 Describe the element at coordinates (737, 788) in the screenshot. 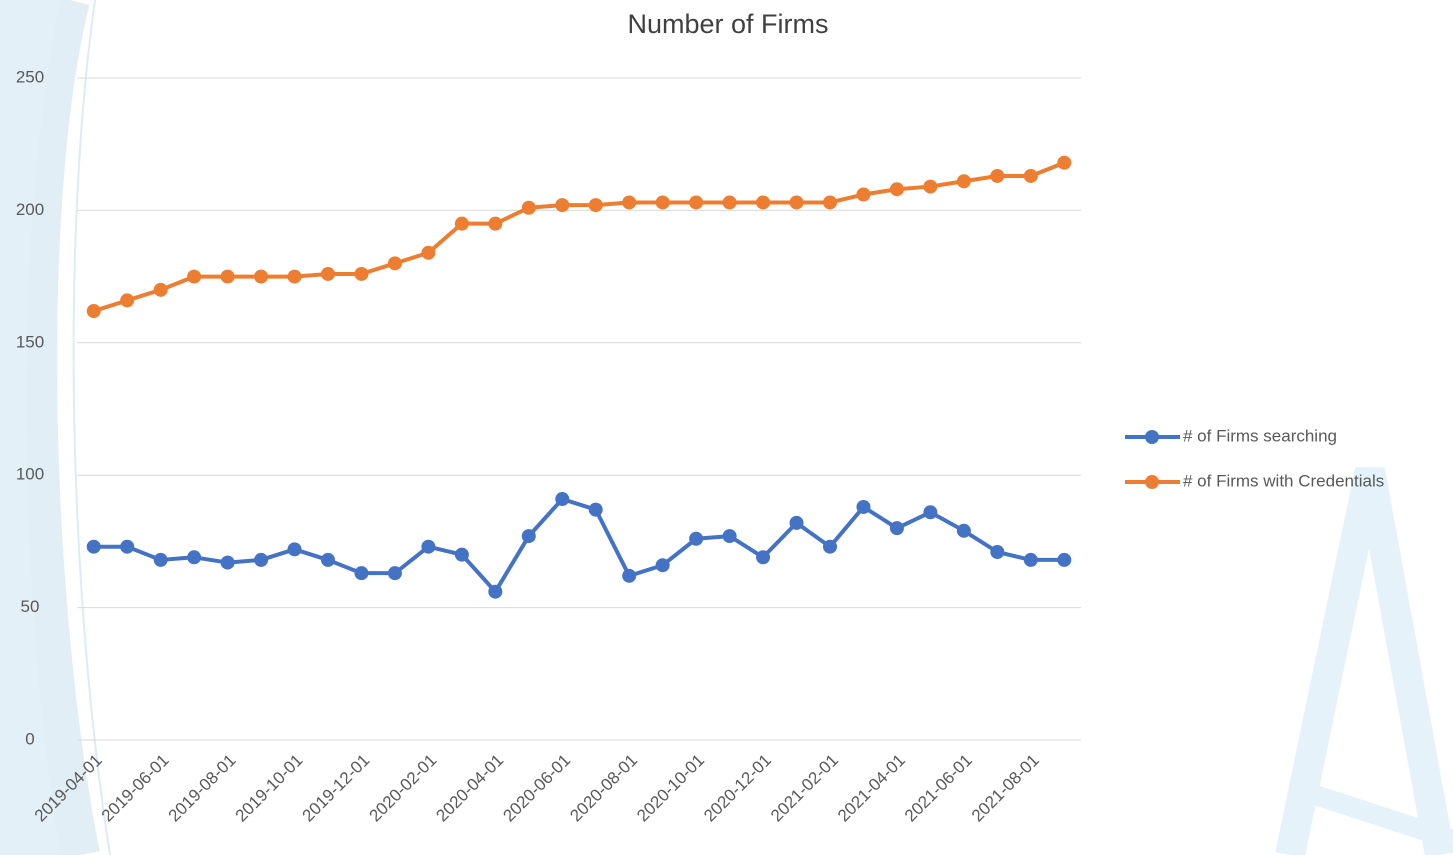

I see `x-tick-label: 2020-12-01` at that location.